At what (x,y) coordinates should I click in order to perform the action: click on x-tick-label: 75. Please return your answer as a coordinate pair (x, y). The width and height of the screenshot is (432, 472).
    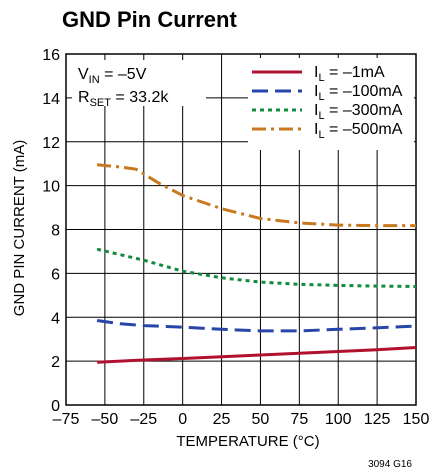
    Looking at the image, I should click on (299, 419).